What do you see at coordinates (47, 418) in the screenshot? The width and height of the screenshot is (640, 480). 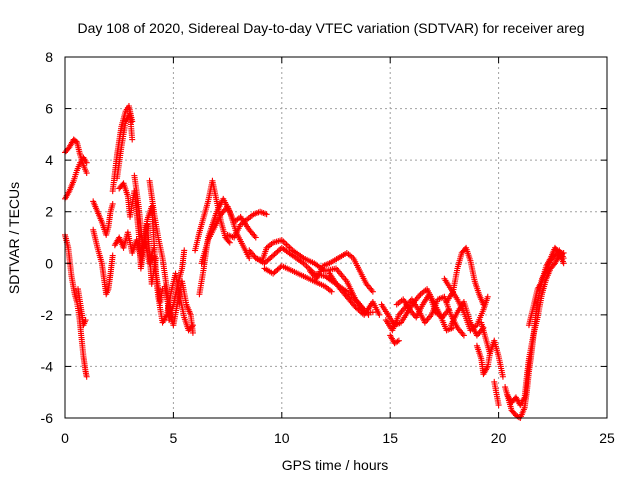 I see `y-tick-label: -6` at bounding box center [47, 418].